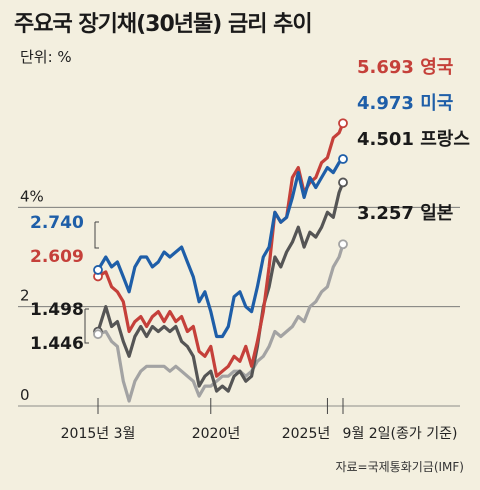 The image size is (480, 490). I want to click on start-label: 1.446, so click(57, 344).